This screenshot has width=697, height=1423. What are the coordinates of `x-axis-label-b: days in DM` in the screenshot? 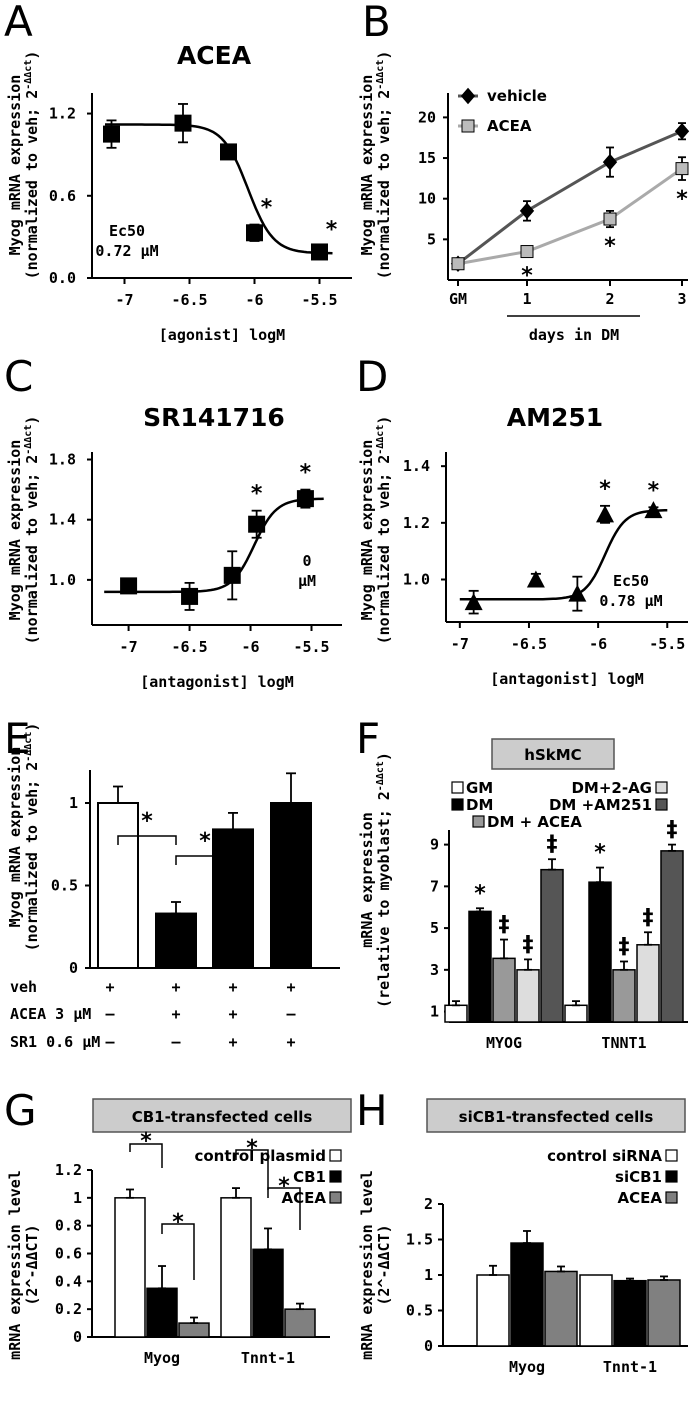 It's located at (574, 335).